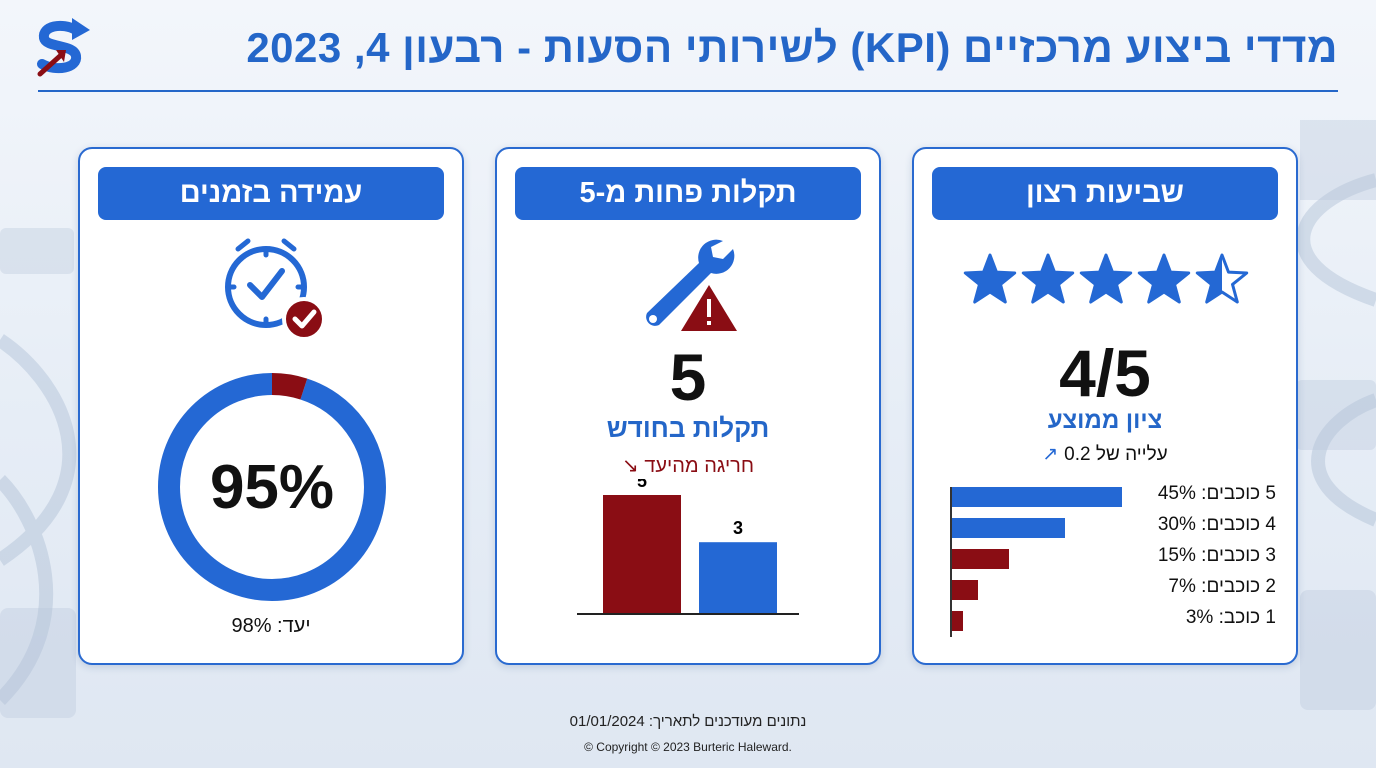  Describe the element at coordinates (1105, 193) in the screenshot. I see `satisfaction-card-header: שביעות רצון` at that location.